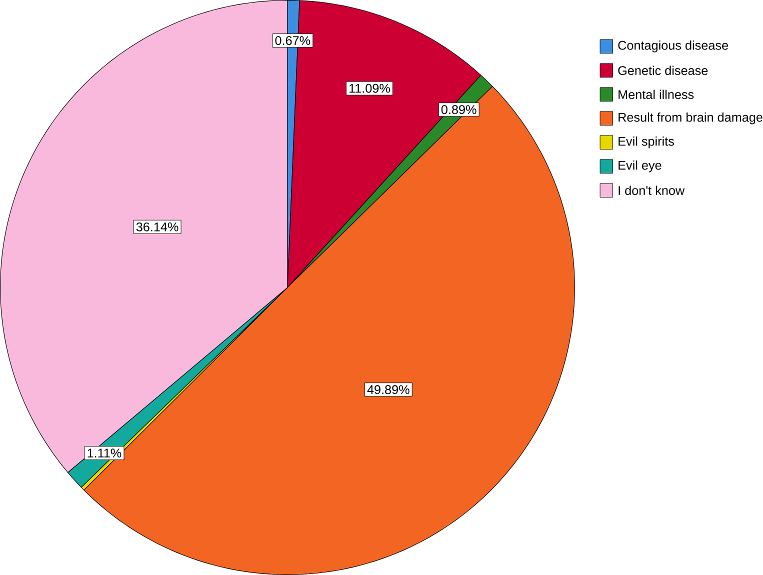 Image resolution: width=763 pixels, height=575 pixels. I want to click on legend-label: Genetic disease, so click(663, 71).